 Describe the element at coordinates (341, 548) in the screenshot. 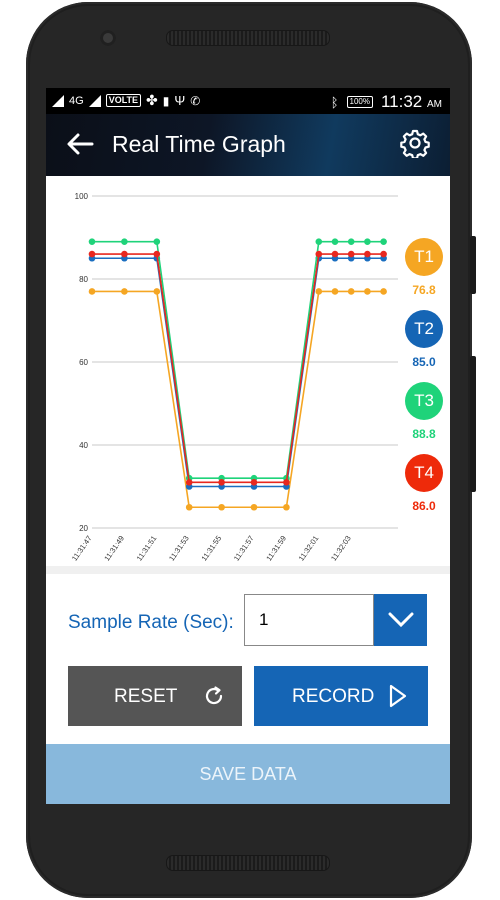

I see `x-tick-label: 11:32:03` at that location.